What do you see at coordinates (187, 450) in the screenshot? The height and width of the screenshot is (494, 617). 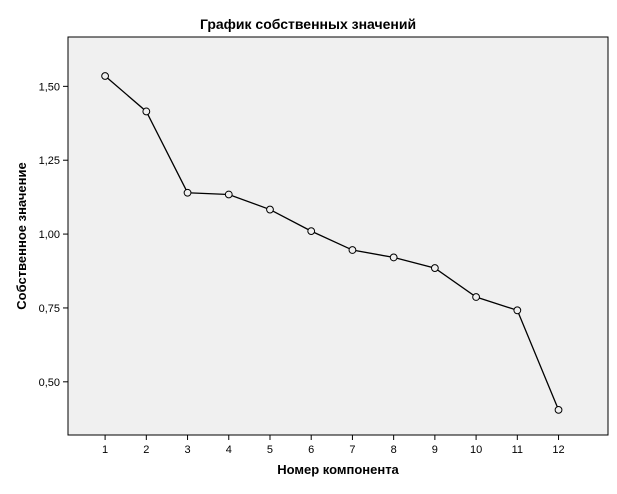 I see `x-tick-label: 3` at bounding box center [187, 450].